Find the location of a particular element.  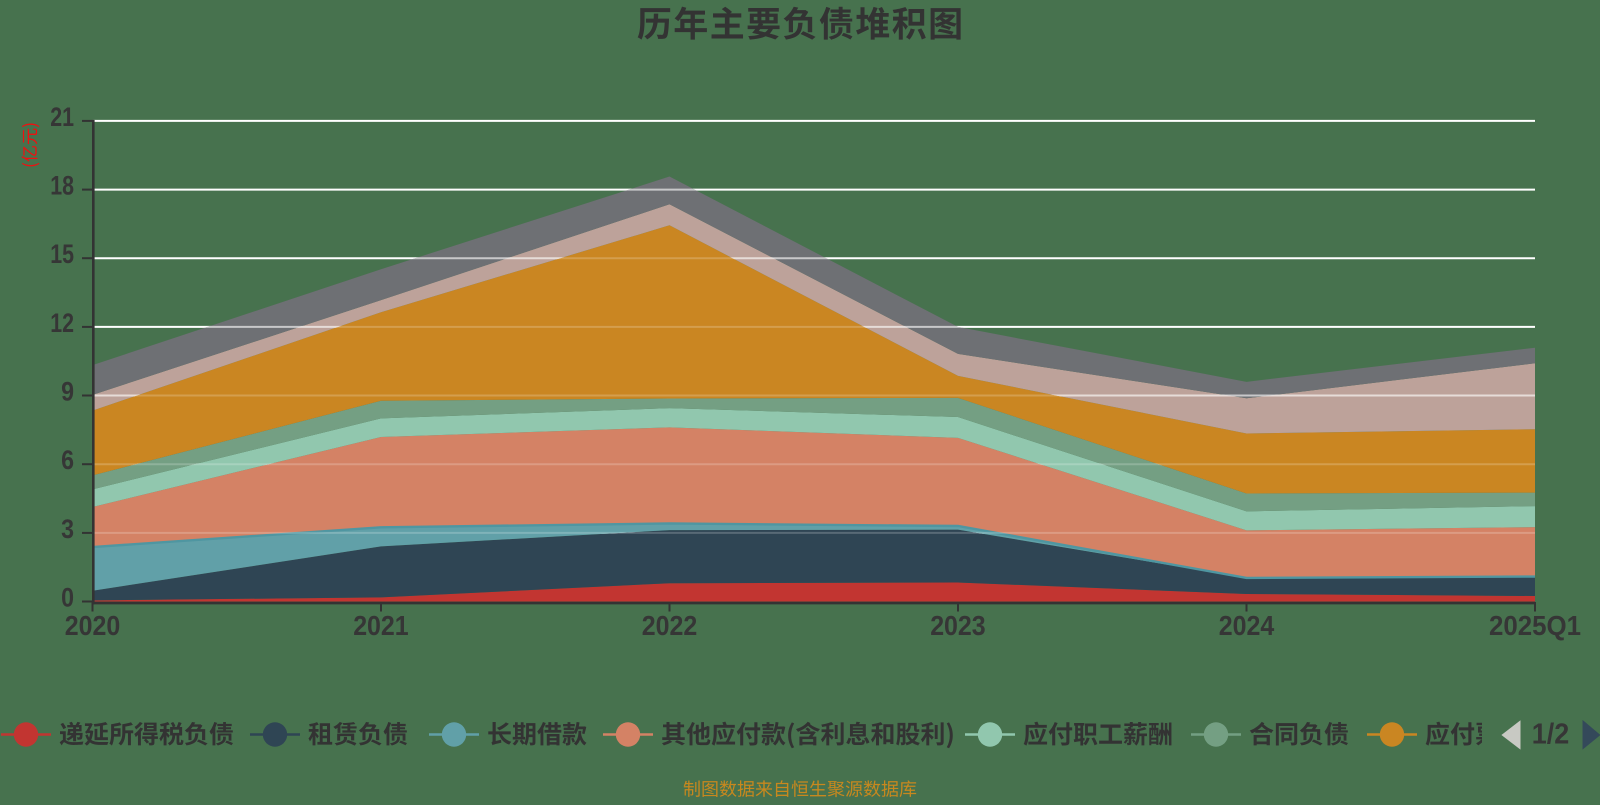

svg-text: 12 is located at coordinates (62, 323).